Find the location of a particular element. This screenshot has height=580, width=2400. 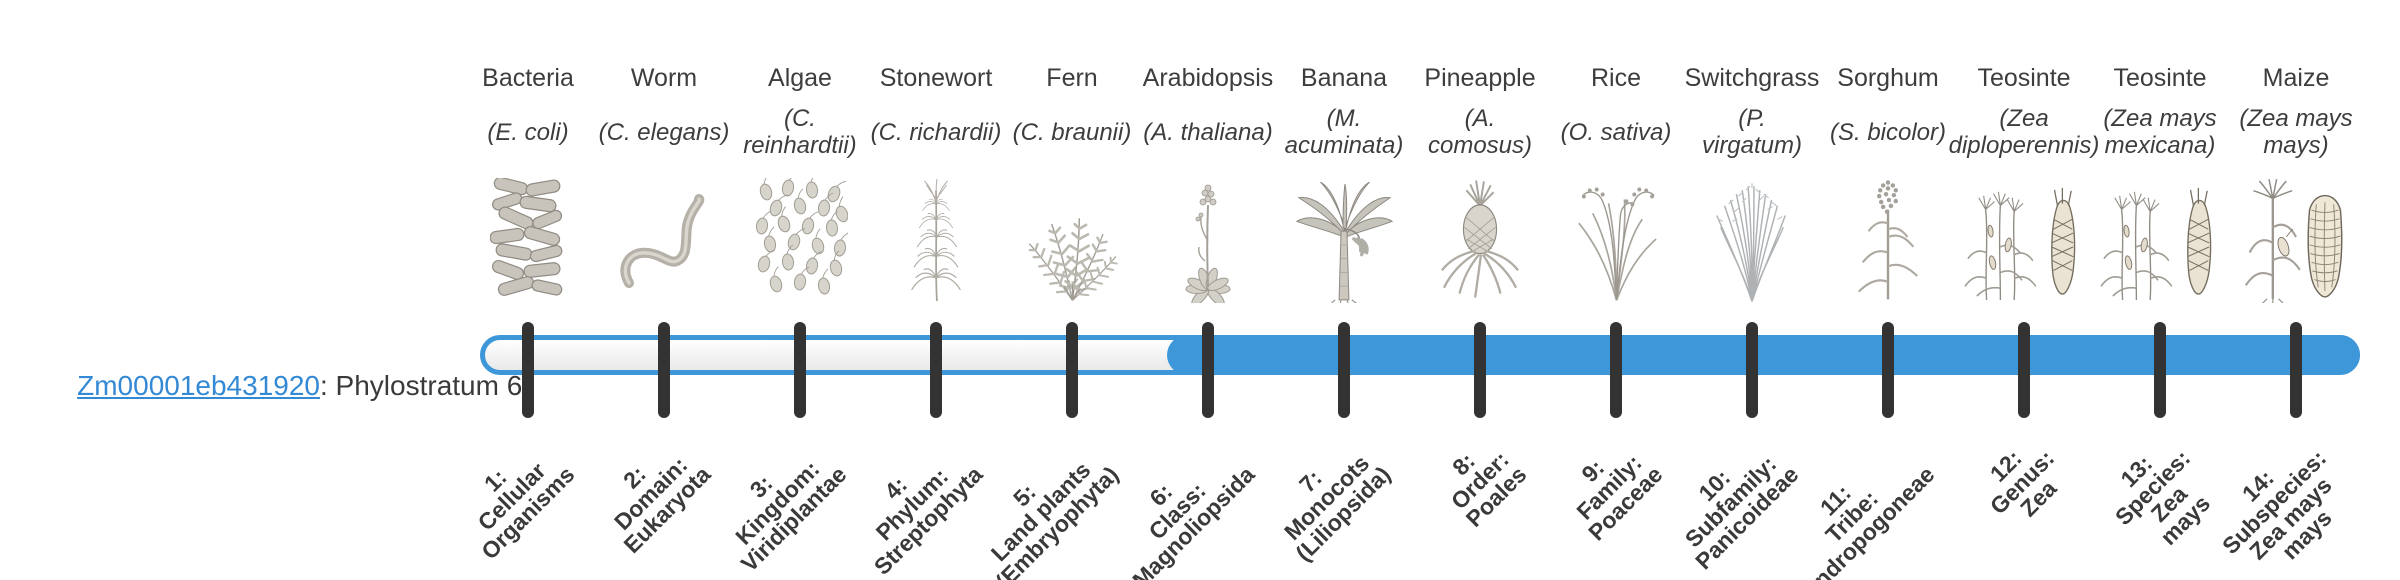

organism-name: Algae is located at coordinates (800, 78).